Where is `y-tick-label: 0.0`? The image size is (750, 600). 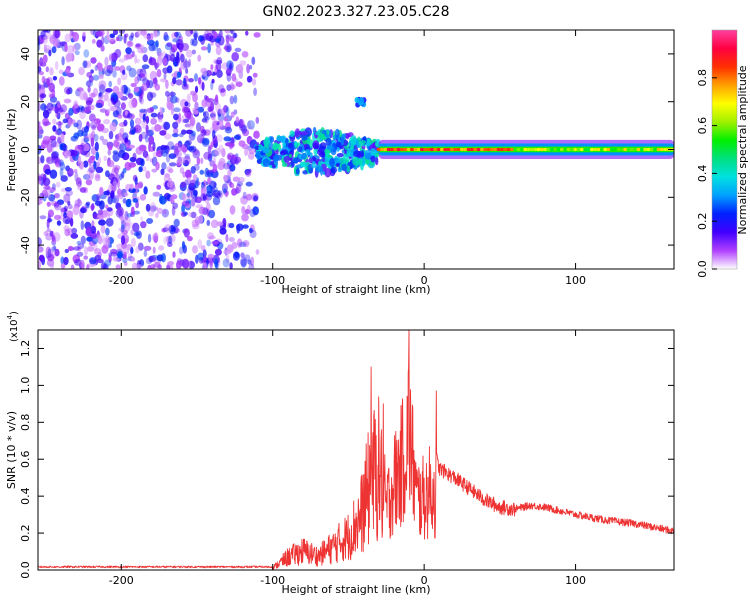
y-tick-label: 0.0 is located at coordinates (25, 570).